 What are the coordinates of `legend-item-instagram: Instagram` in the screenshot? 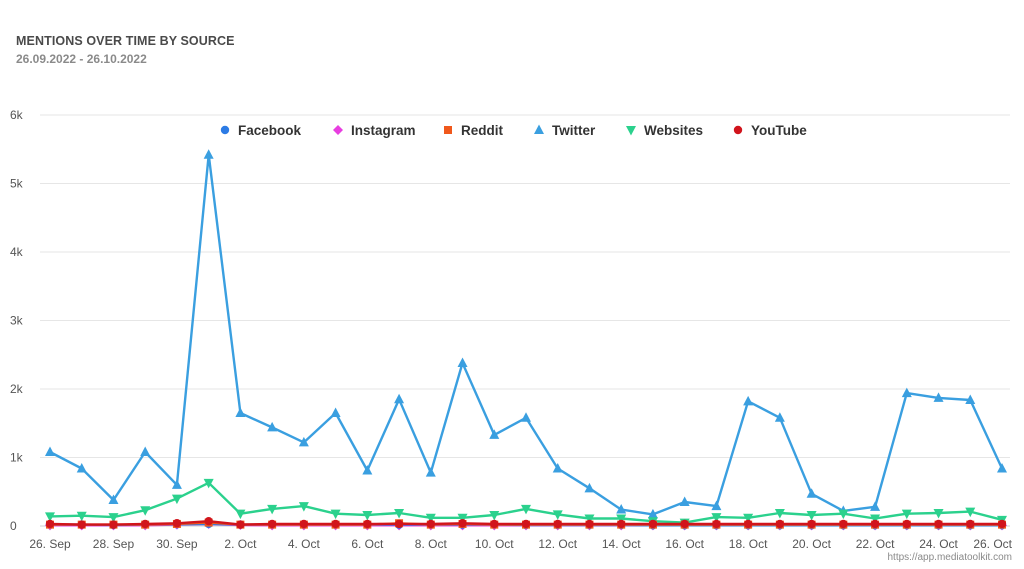 It's located at (374, 130).